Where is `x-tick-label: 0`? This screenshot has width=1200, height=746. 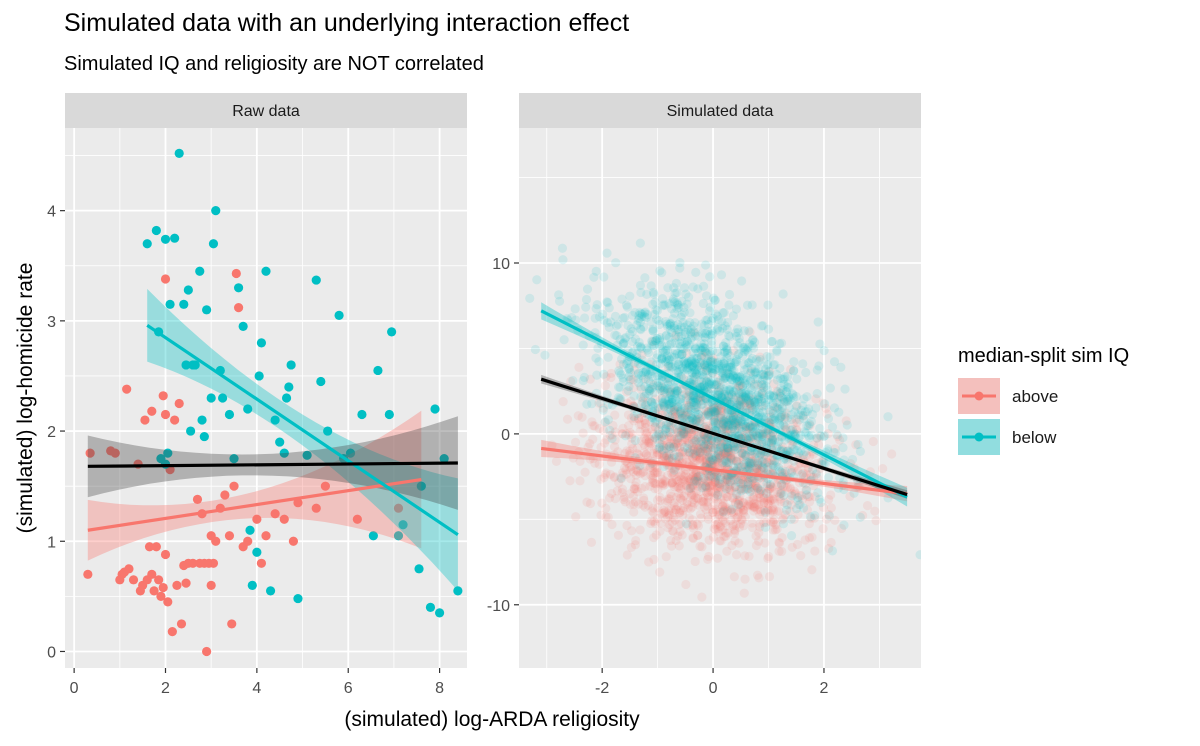
x-tick-label: 0 is located at coordinates (74, 688).